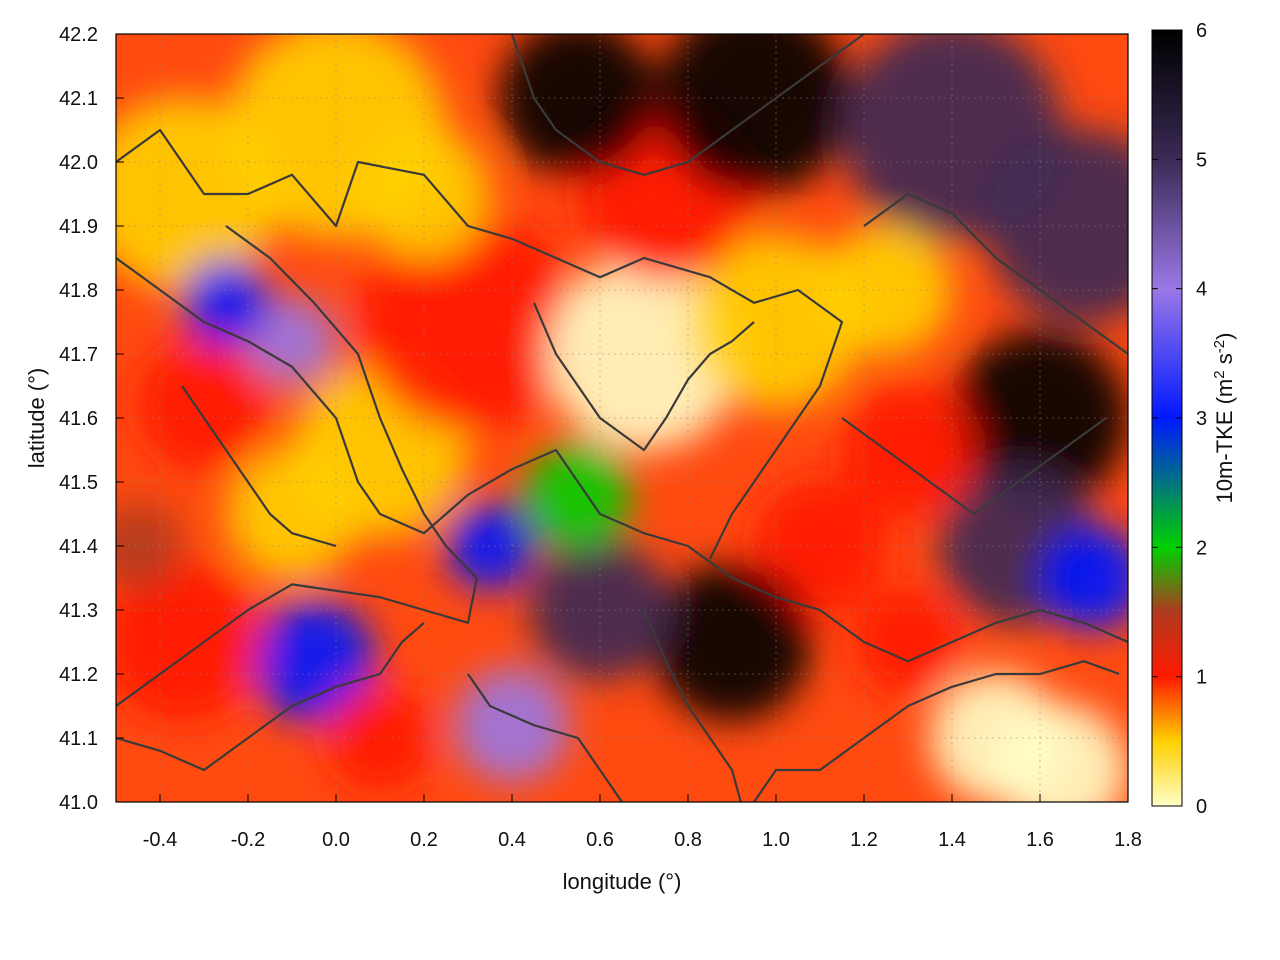  I want to click on colorbar-tick-label-2: 2, so click(1201, 548).